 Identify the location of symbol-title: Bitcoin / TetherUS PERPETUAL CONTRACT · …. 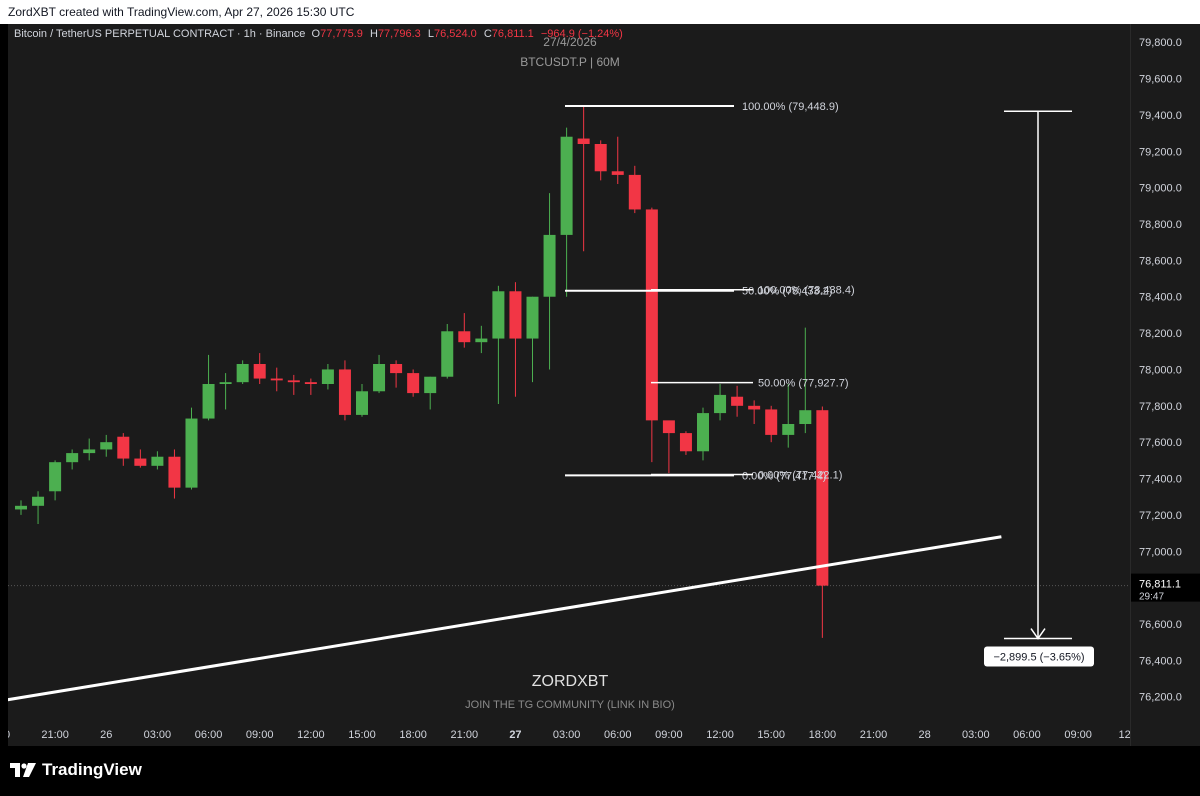
(160, 34).